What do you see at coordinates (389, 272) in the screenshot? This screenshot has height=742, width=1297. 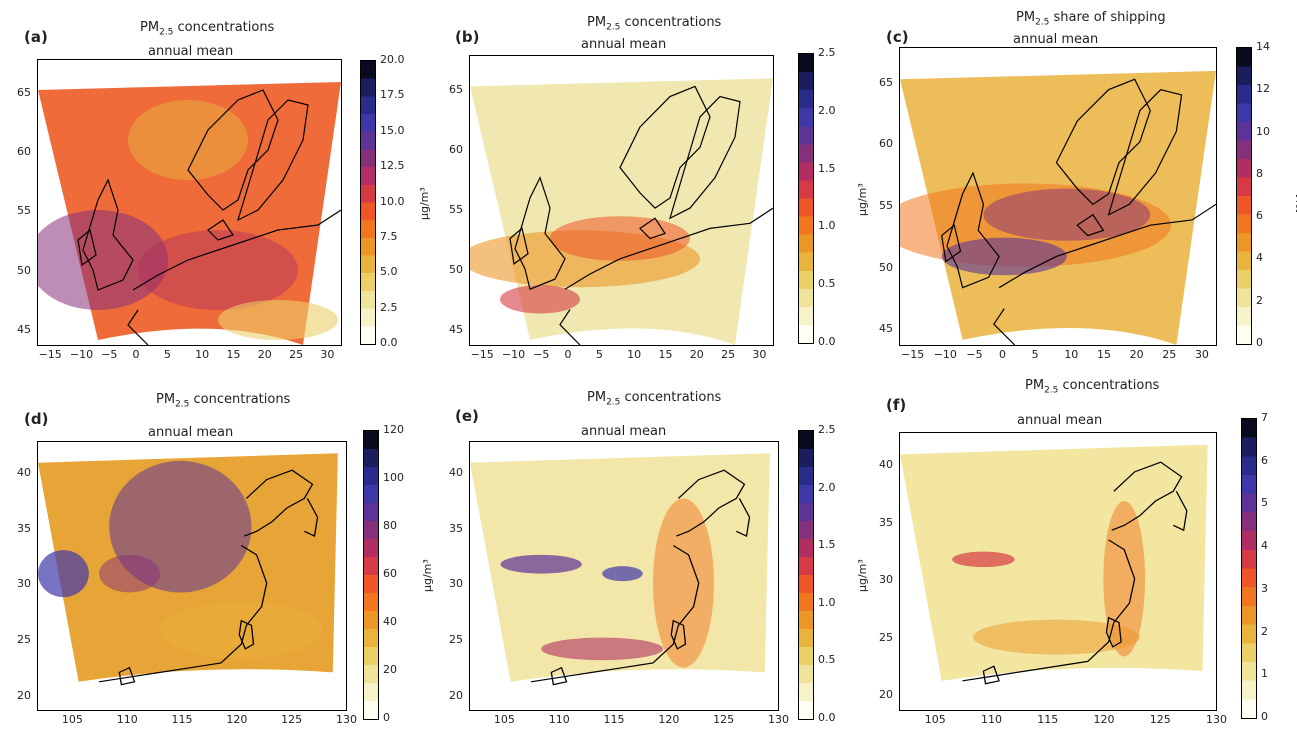 I see `colorbar-tick-label: 5.0` at bounding box center [389, 272].